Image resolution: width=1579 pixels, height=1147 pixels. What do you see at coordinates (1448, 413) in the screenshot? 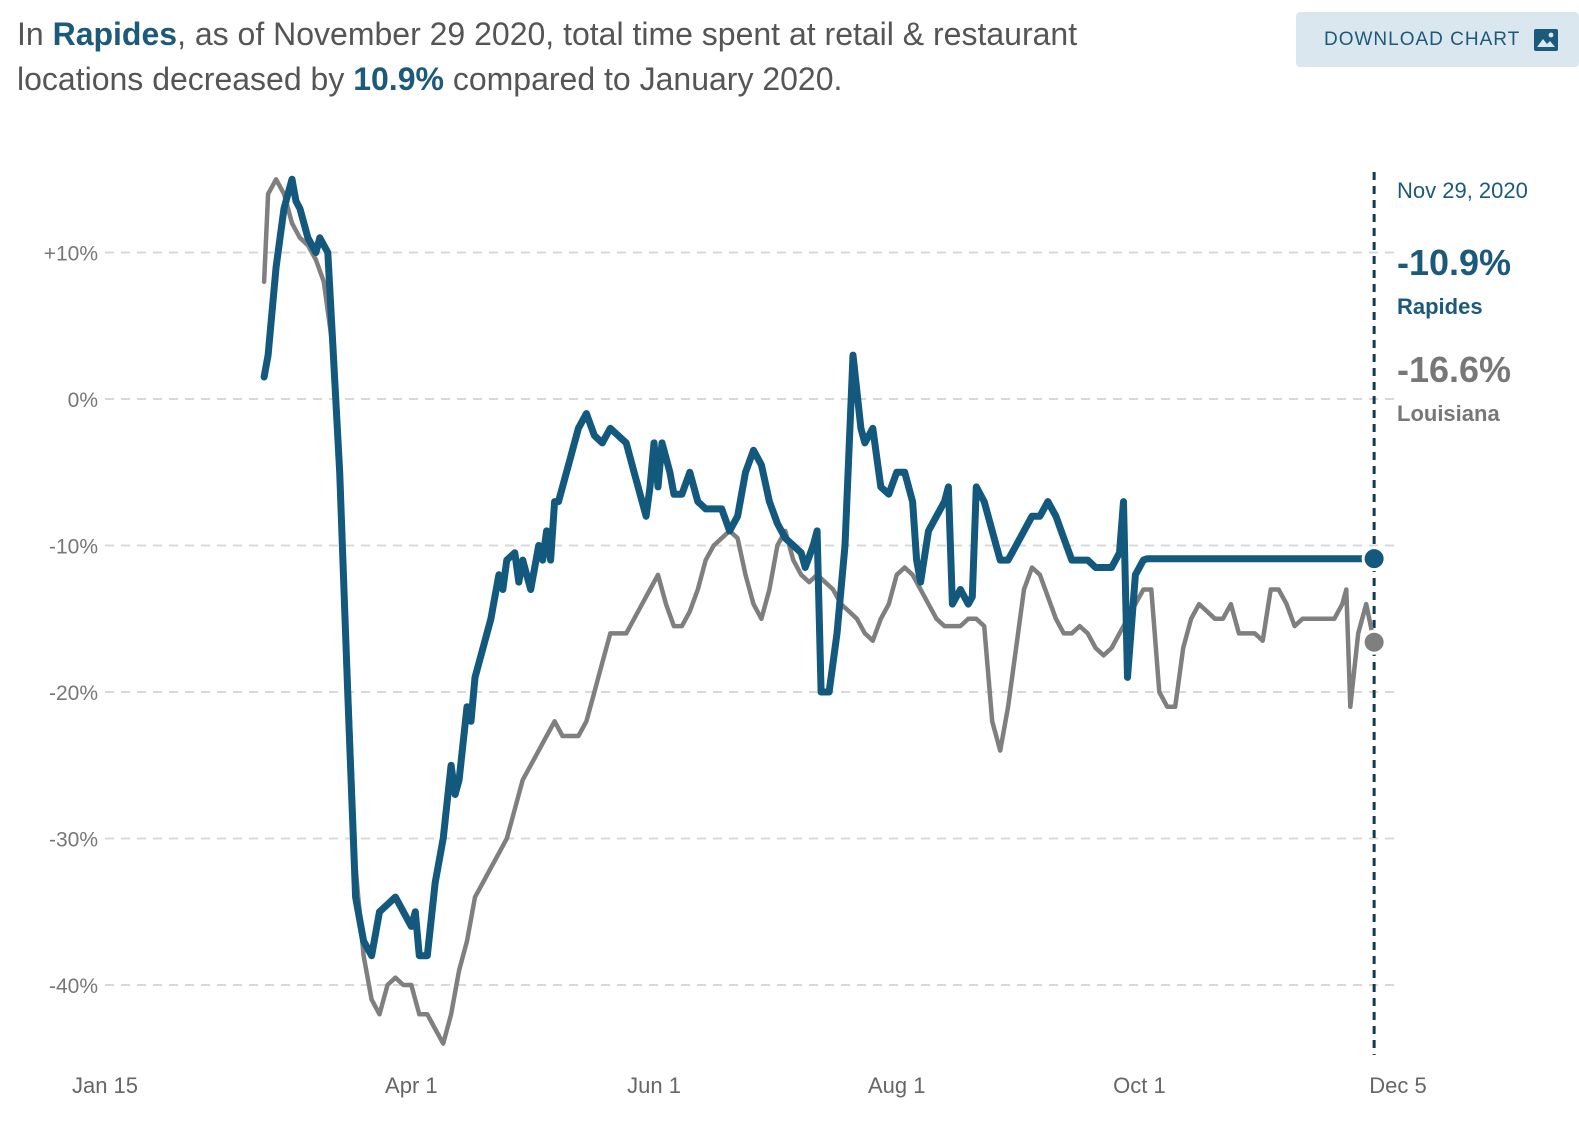
I see `annotation-louisiana-label: Louisiana` at bounding box center [1448, 413].